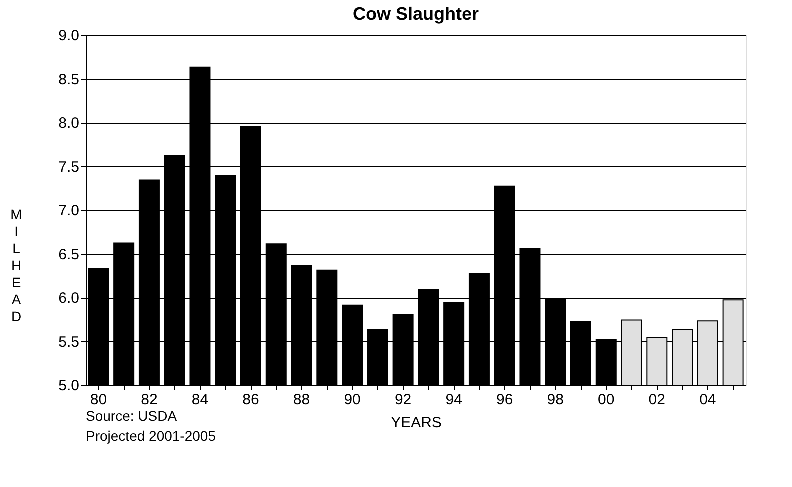 Image resolution: width=792 pixels, height=487 pixels. I want to click on y-tick-label: 9.0, so click(69, 36).